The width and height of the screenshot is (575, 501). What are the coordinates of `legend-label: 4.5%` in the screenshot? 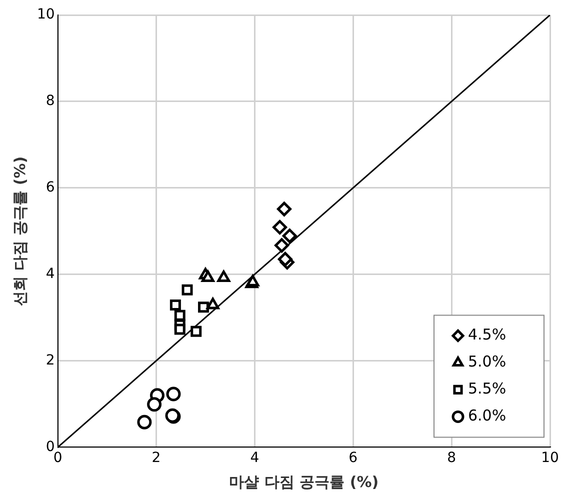 It's located at (487, 335).